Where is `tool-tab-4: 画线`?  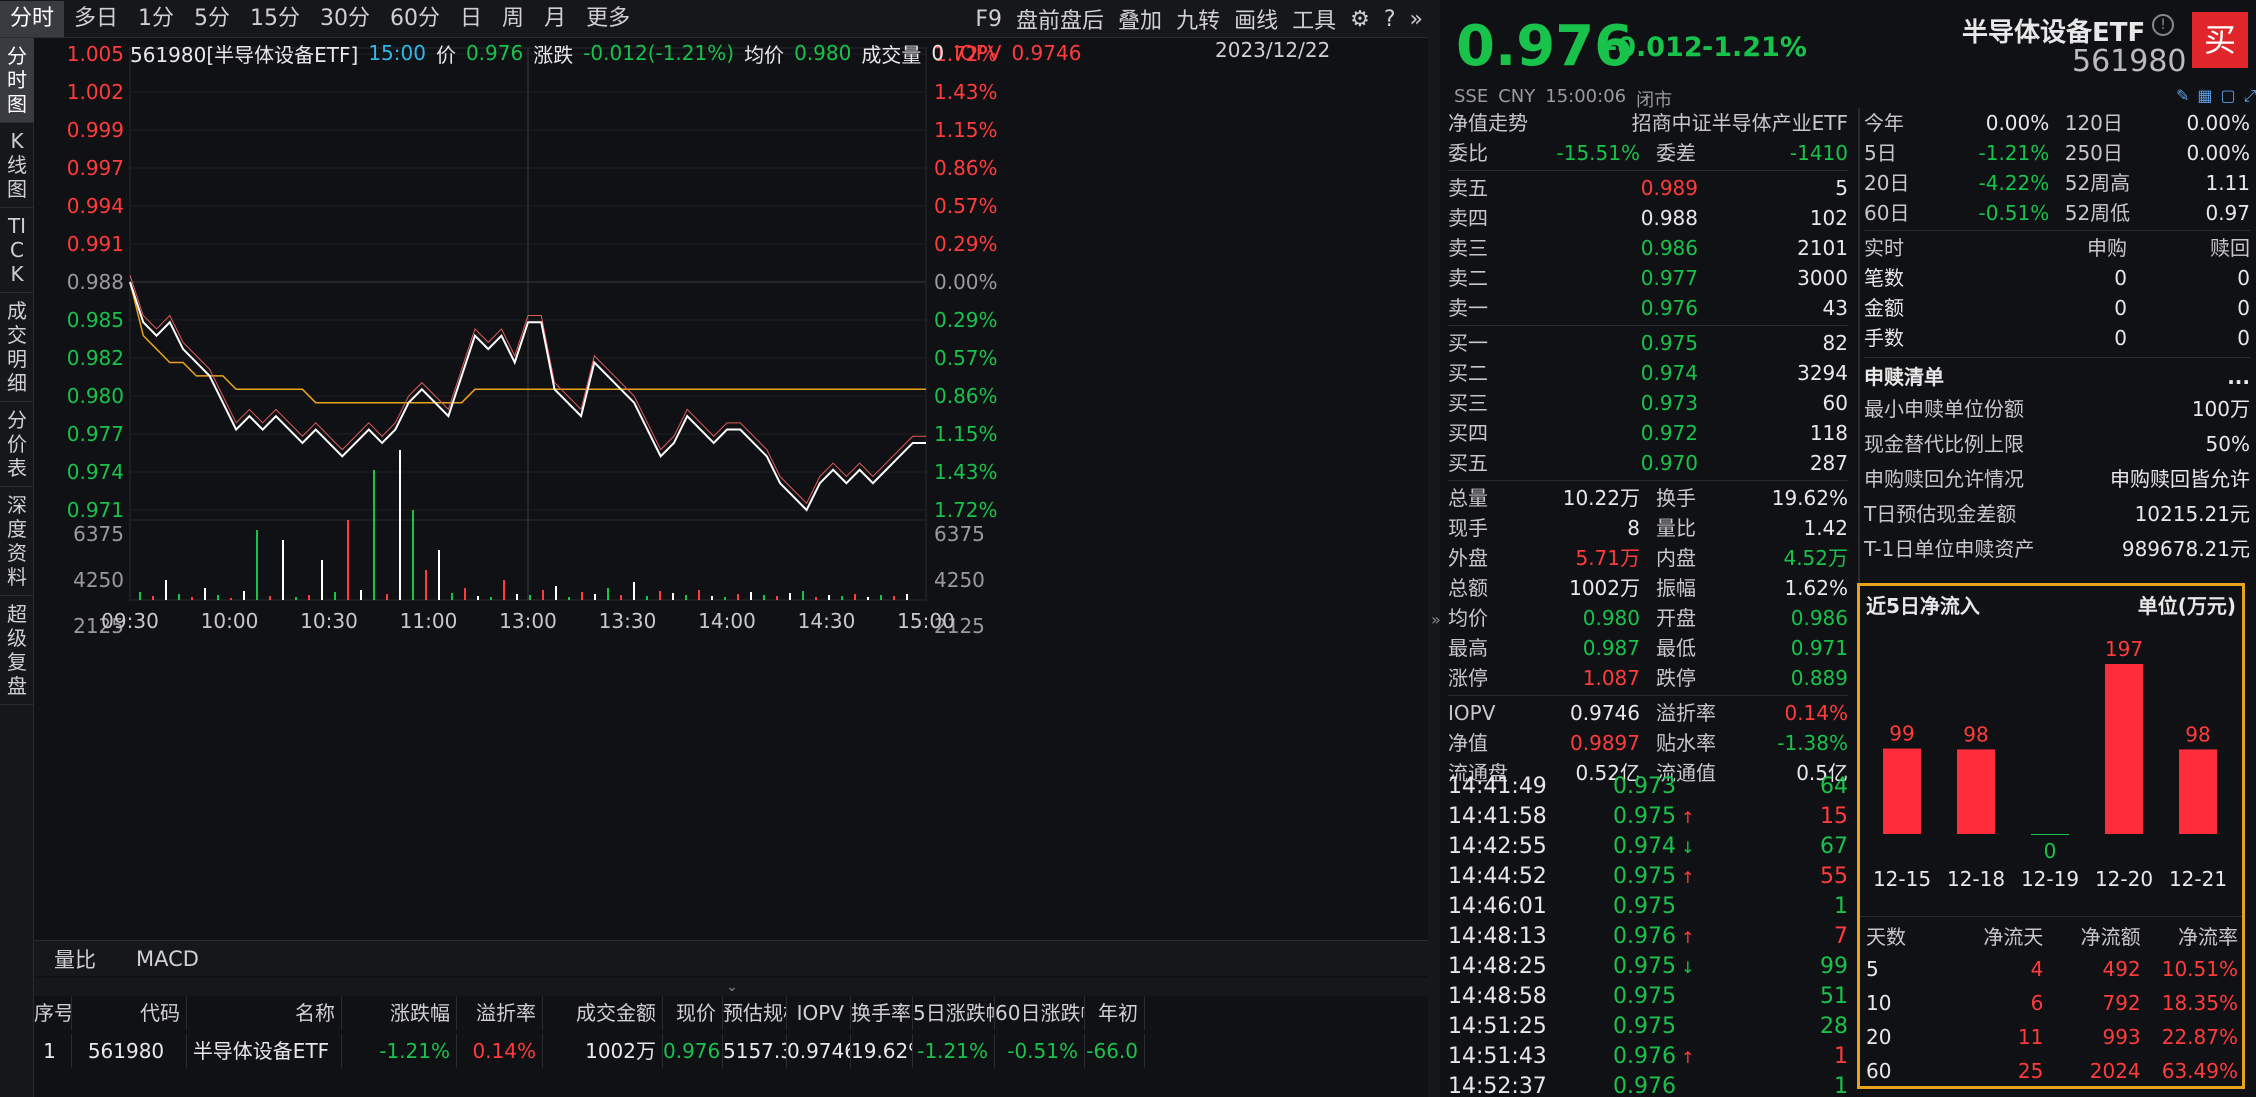
tool-tab-4: 画线 is located at coordinates (1256, 21).